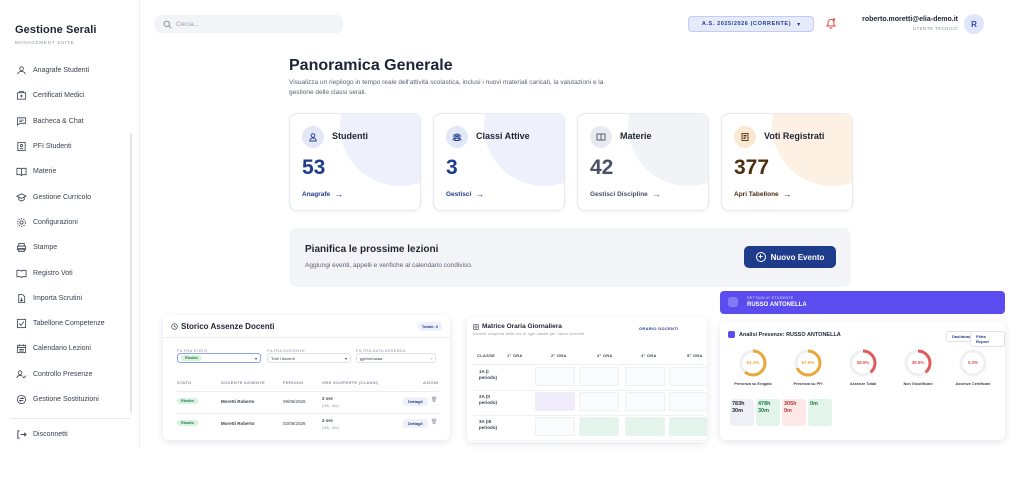  Describe the element at coordinates (192, 350) in the screenshot. I see `filter-status-label: FILTRA STATO` at that location.